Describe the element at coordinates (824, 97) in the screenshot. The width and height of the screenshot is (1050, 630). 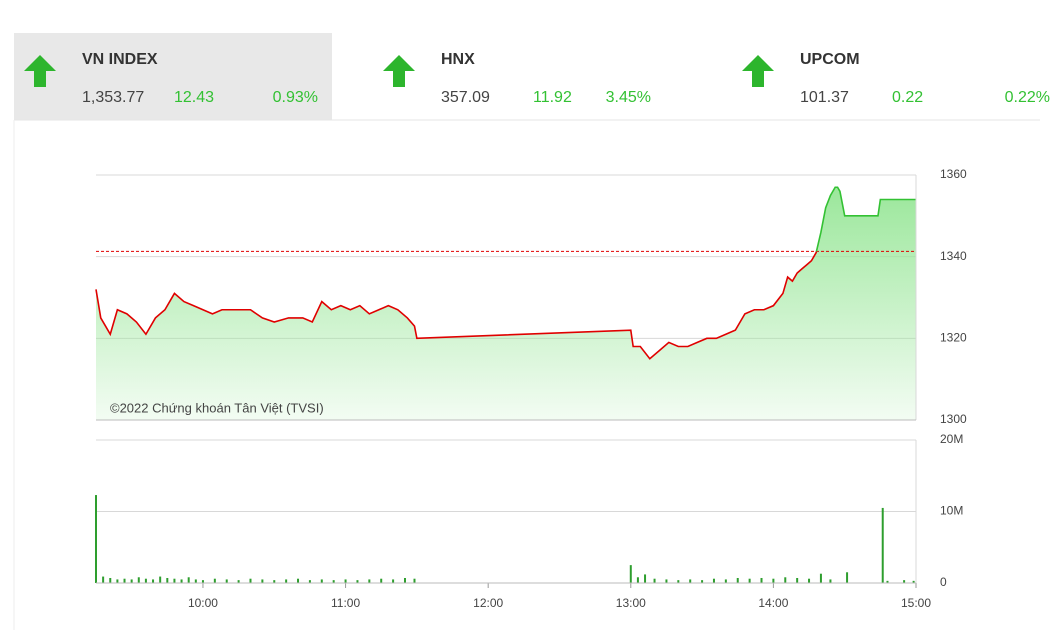
I see `index-value: 101.37` at that location.